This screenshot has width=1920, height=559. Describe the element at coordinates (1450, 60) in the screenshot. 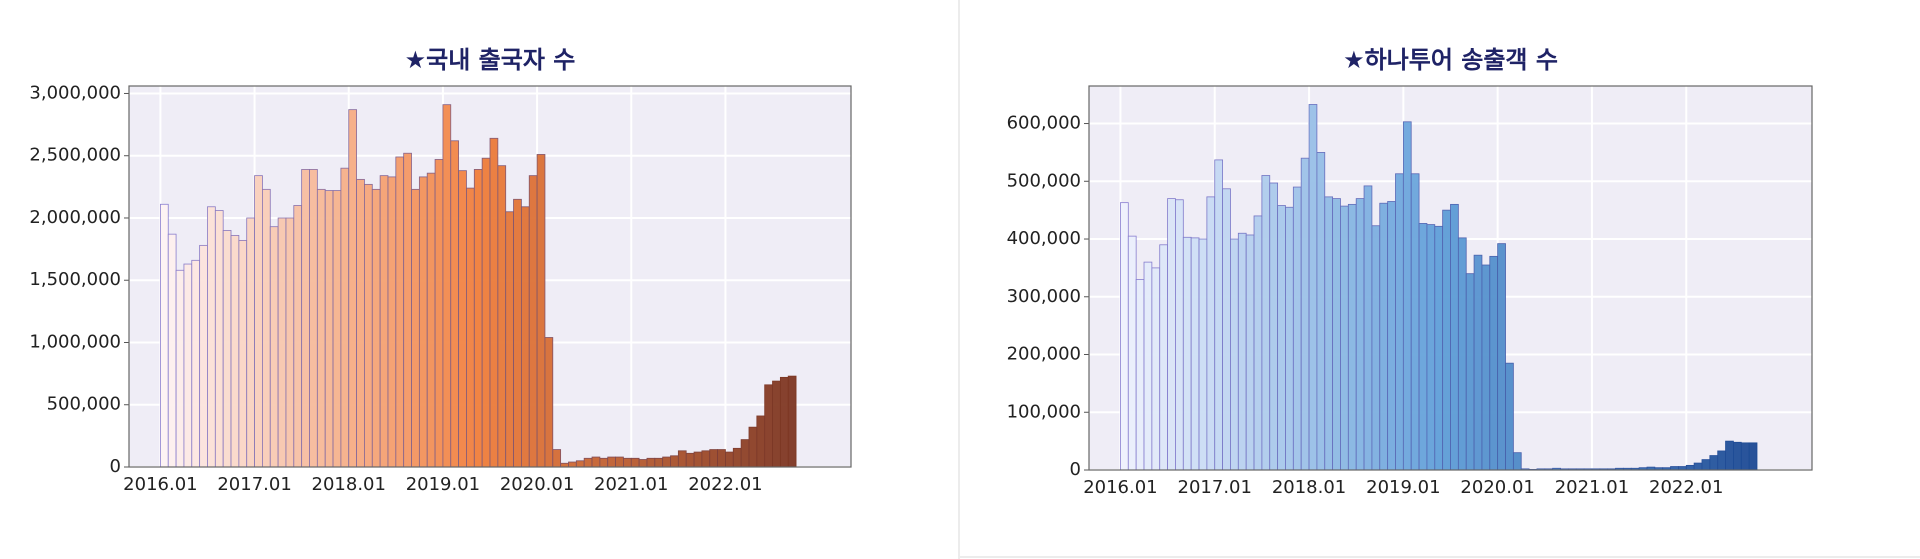

I see `chart-title: ★하나투어 송출객 수` at that location.